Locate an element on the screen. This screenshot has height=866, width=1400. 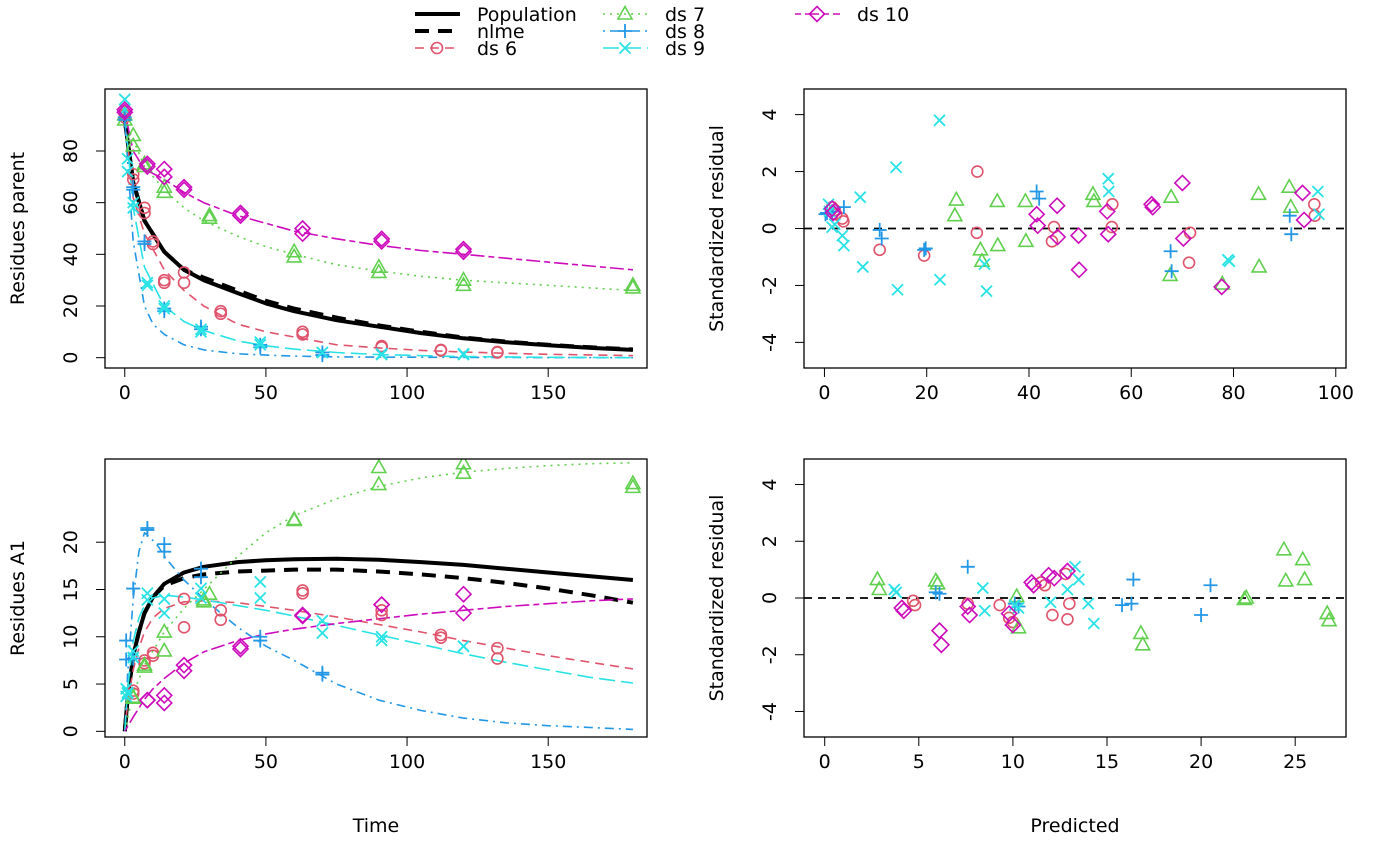
legend-label: ds 8 is located at coordinates (685, 32).